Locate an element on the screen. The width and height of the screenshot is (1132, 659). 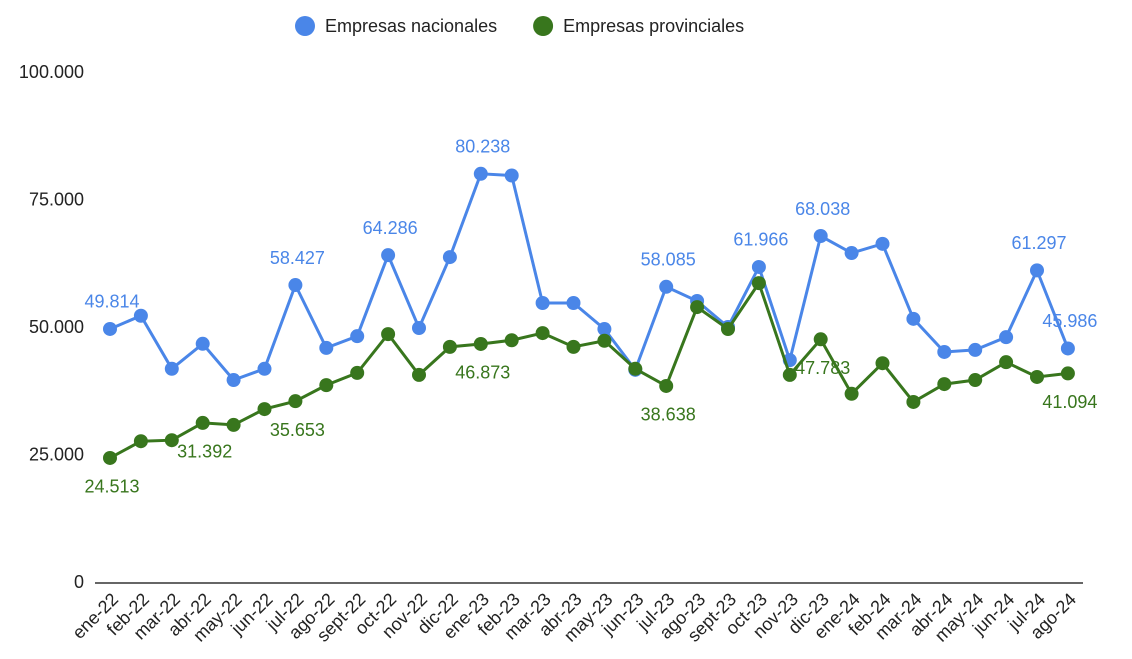
data-label: 35.653 is located at coordinates (297, 430).